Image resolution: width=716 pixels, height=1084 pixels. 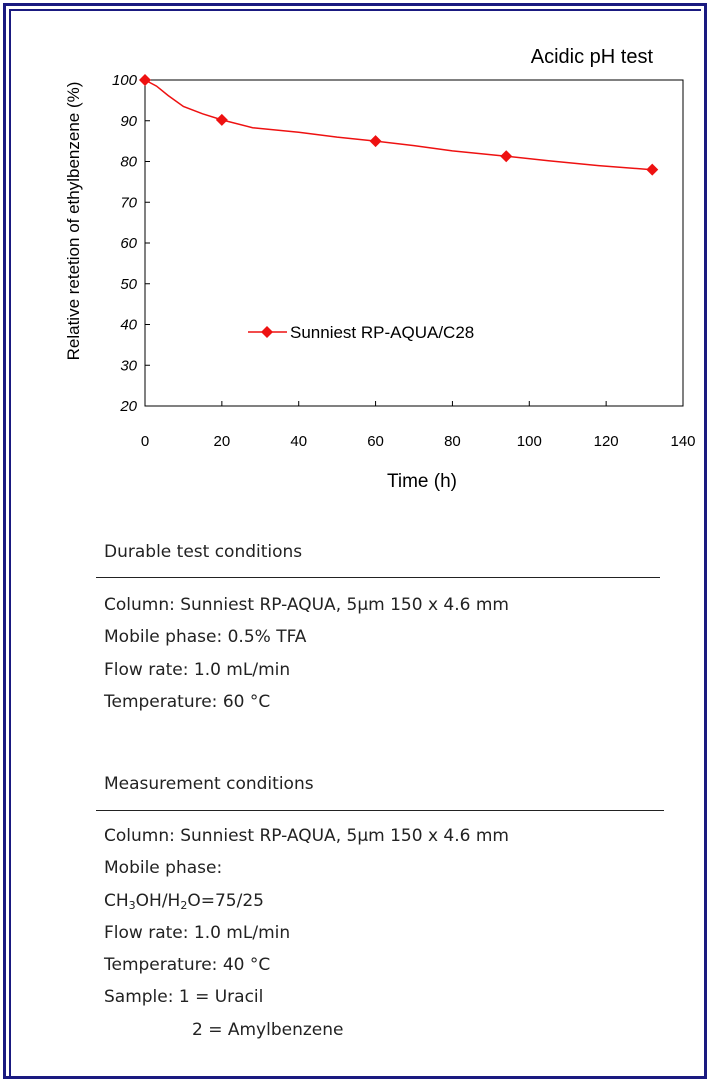 I want to click on series-line, so click(x=398, y=125).